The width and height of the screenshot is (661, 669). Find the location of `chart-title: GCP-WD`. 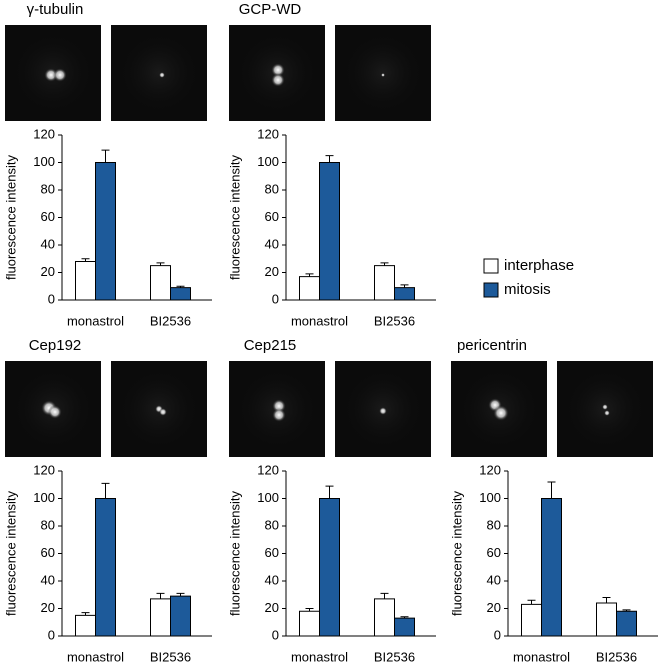

chart-title: GCP-WD is located at coordinates (270, 9).